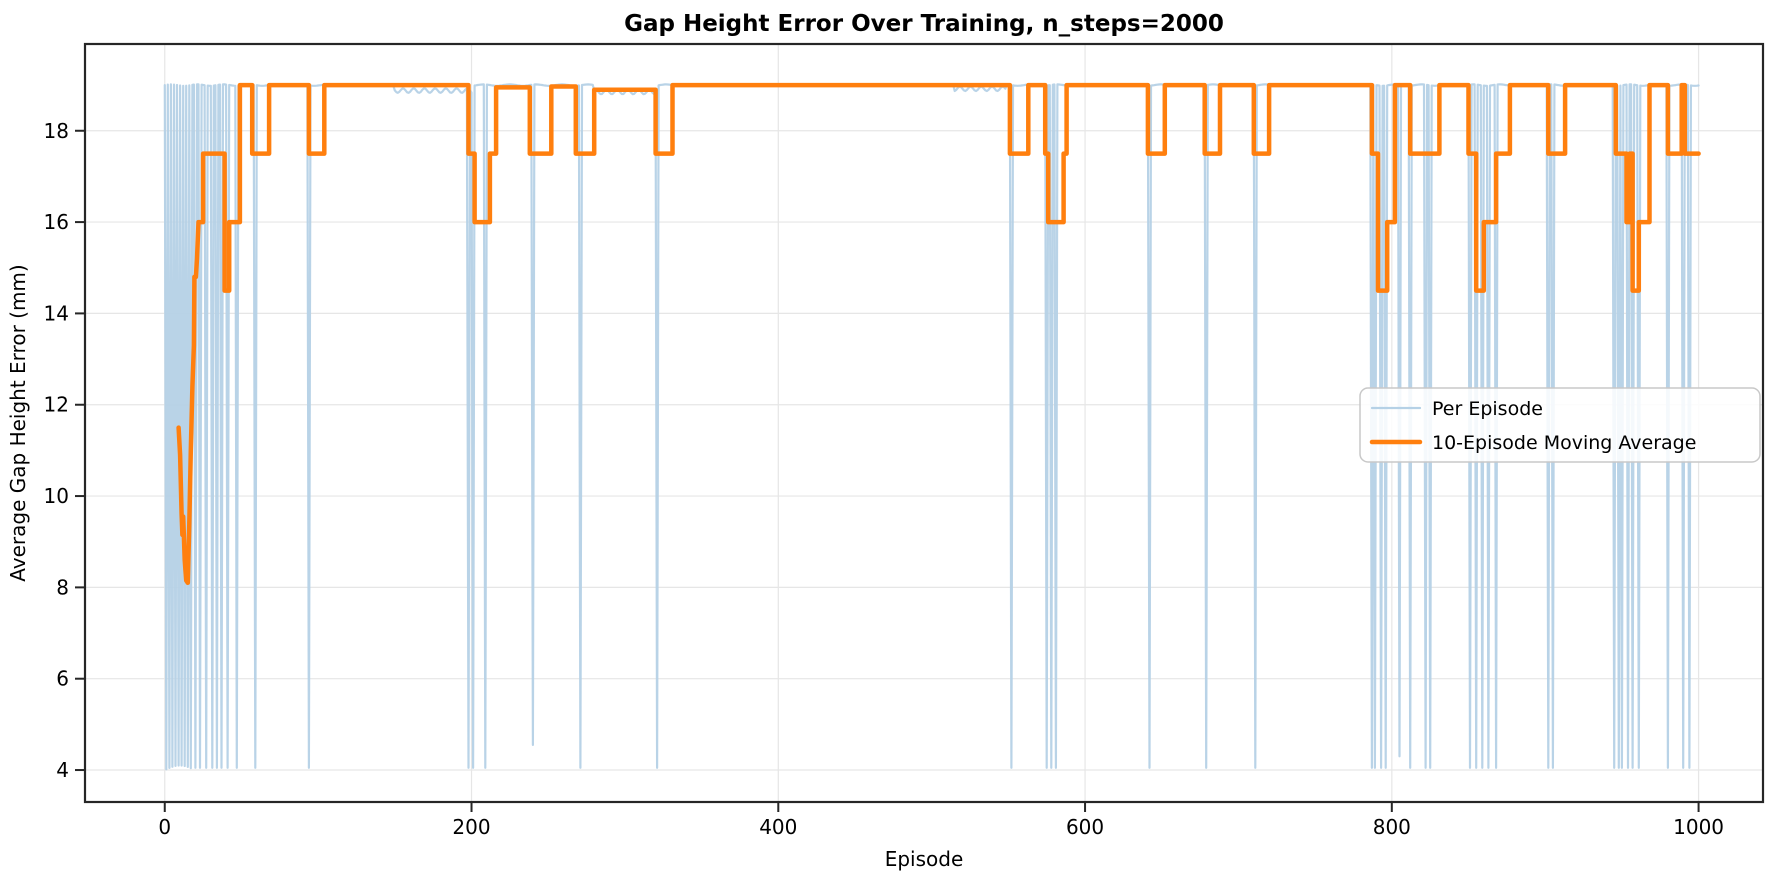 The width and height of the screenshot is (1786, 888). Describe the element at coordinates (56, 131) in the screenshot. I see `y-tick-label: 18` at that location.